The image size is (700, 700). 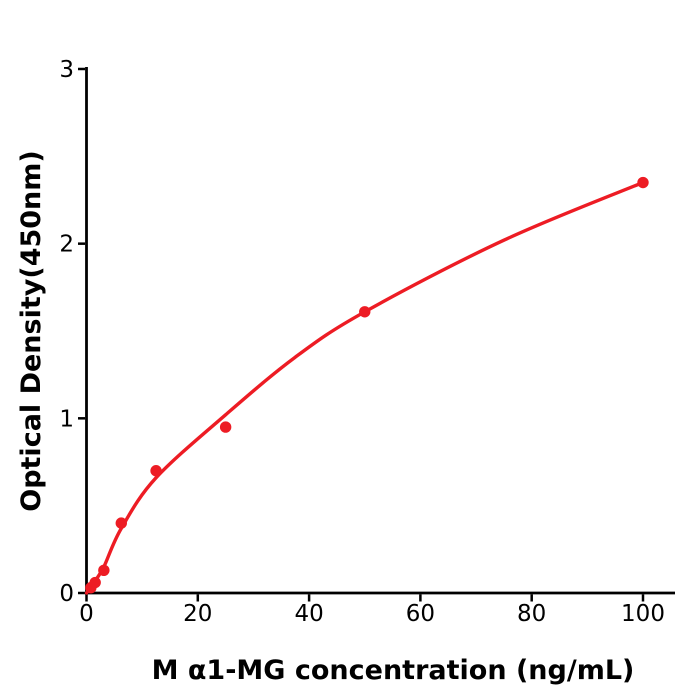 What do you see at coordinates (393, 670) in the screenshot?
I see `x-axis-label: M α1-MG concentration (ng/mL)` at bounding box center [393, 670].